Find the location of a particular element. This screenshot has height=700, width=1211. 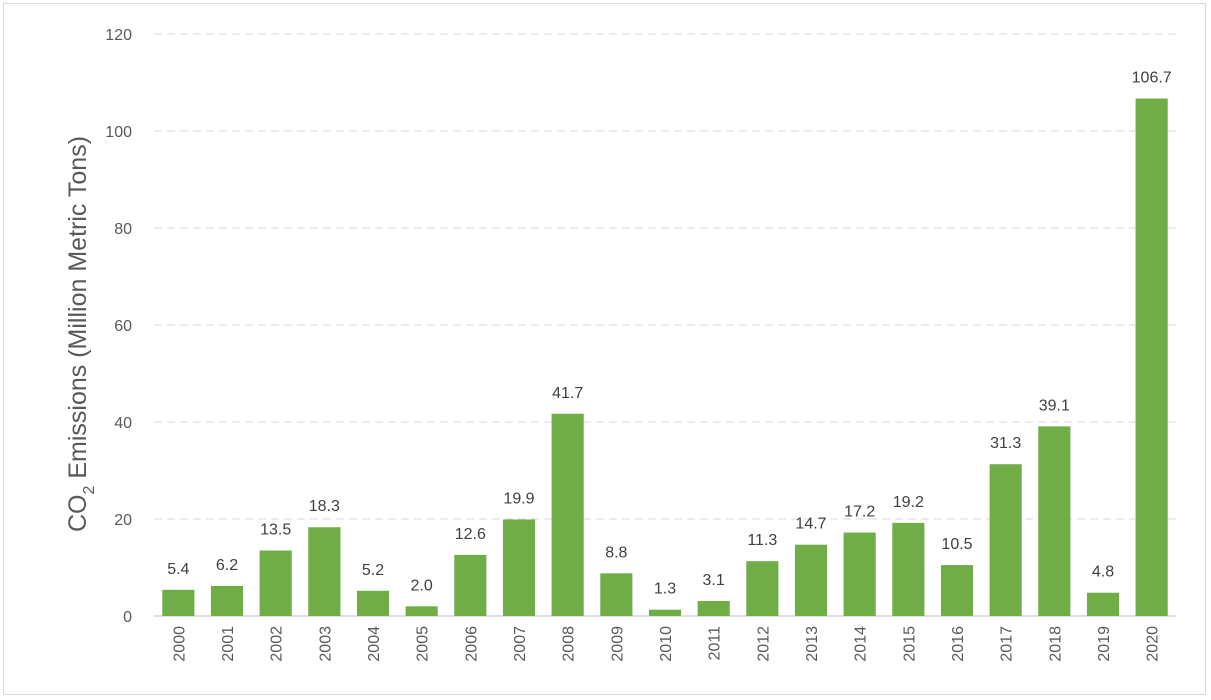

x-tick-label: 2002 is located at coordinates (277, 644).